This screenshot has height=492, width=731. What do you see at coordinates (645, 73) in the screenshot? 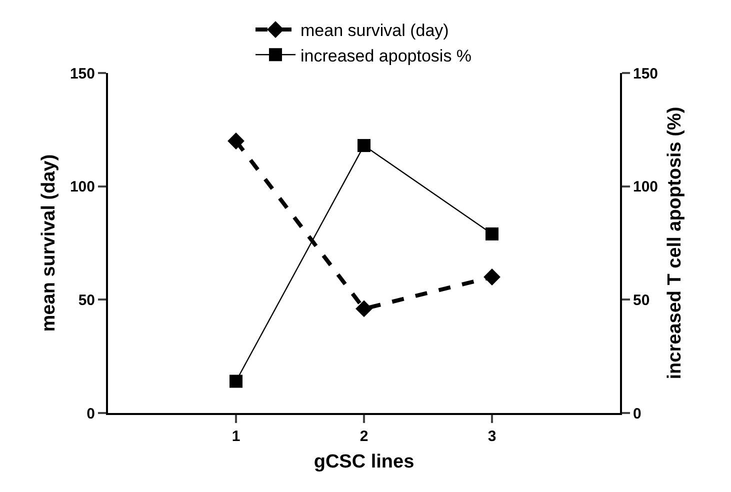
I see `y2-tick-label: 150` at bounding box center [645, 73].